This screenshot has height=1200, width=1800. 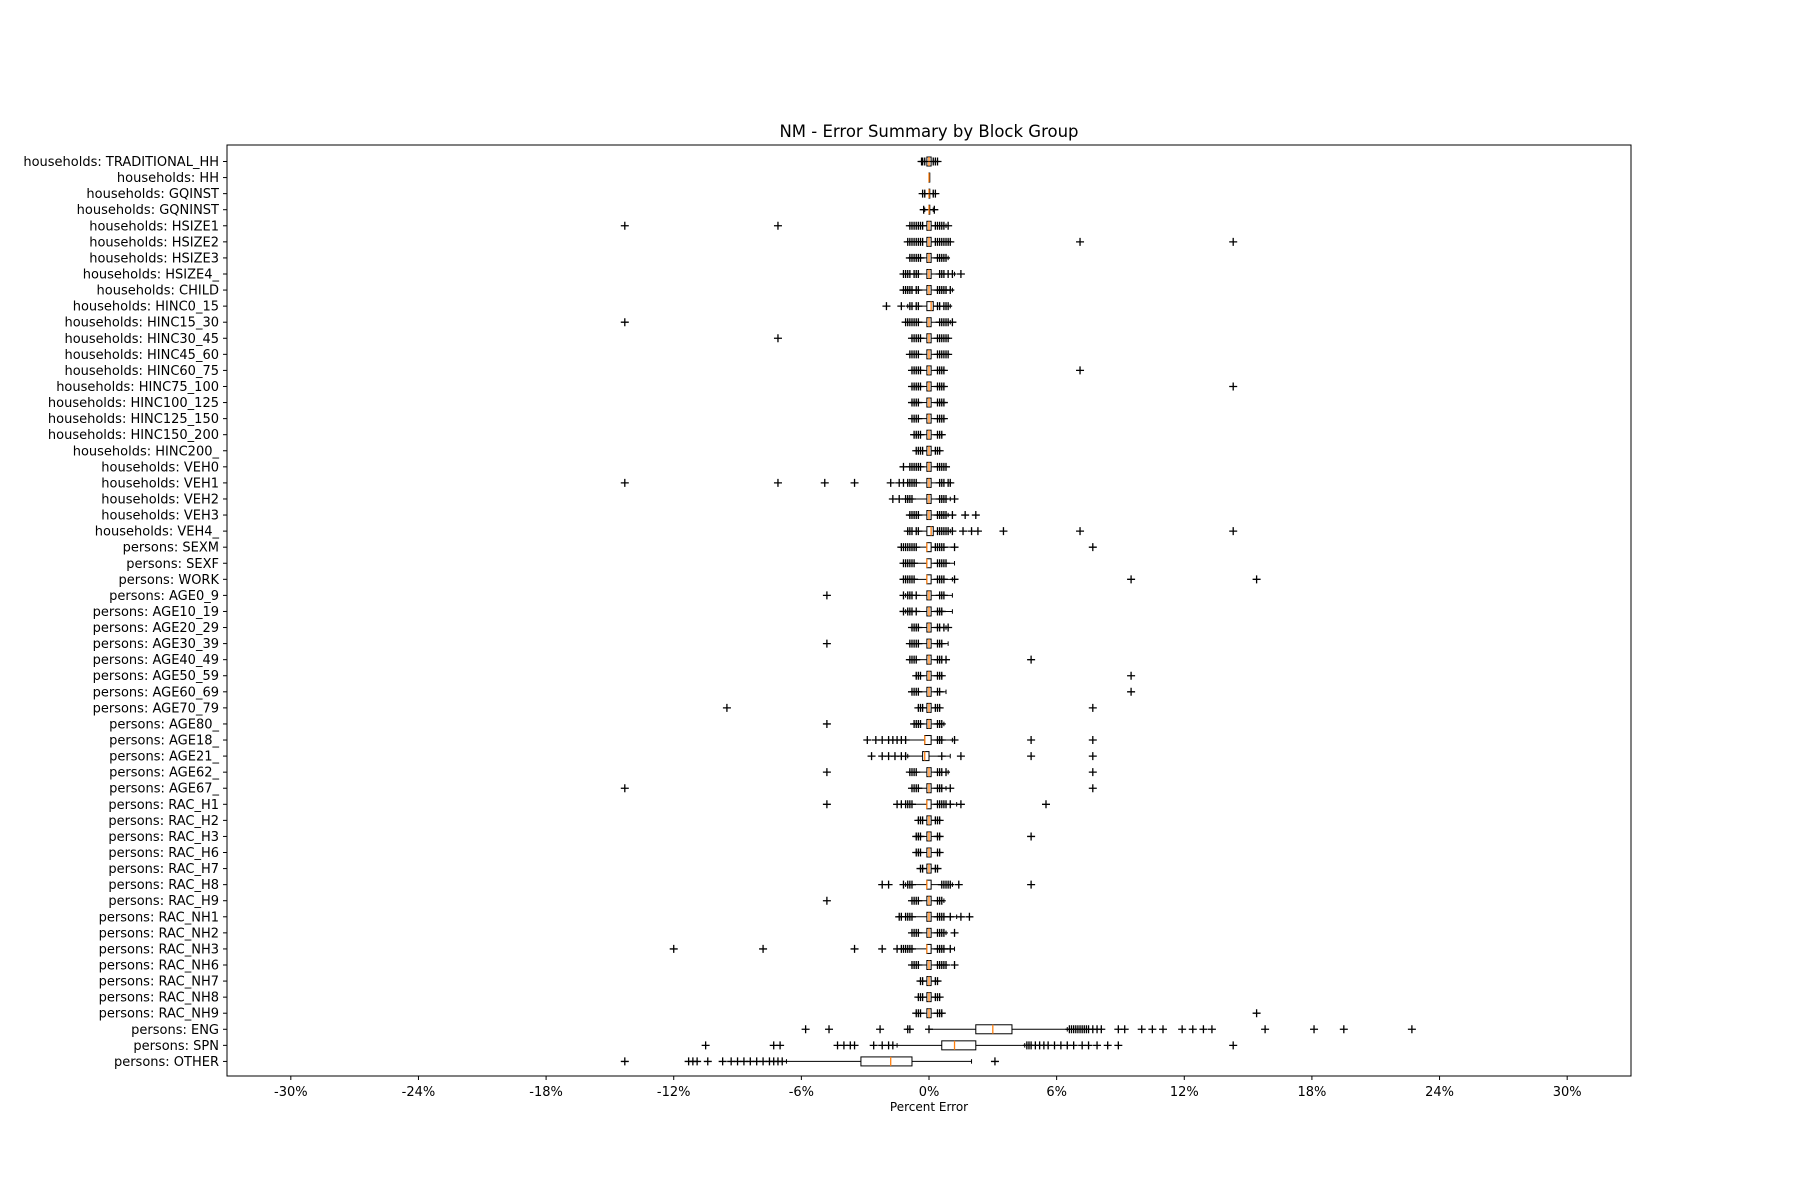 What do you see at coordinates (163, 805) in the screenshot?
I see `category-label: persons: RAC_H1` at bounding box center [163, 805].